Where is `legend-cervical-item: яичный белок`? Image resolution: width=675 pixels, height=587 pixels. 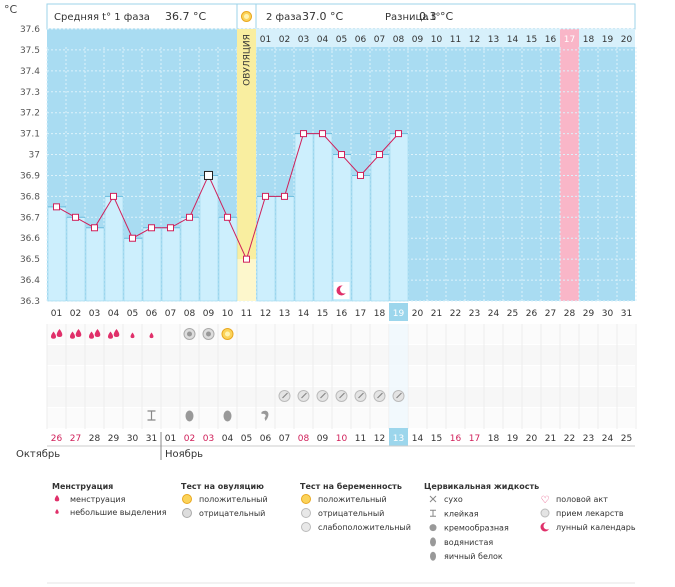
legend-cervical-item: яичный белок is located at coordinates (473, 556).